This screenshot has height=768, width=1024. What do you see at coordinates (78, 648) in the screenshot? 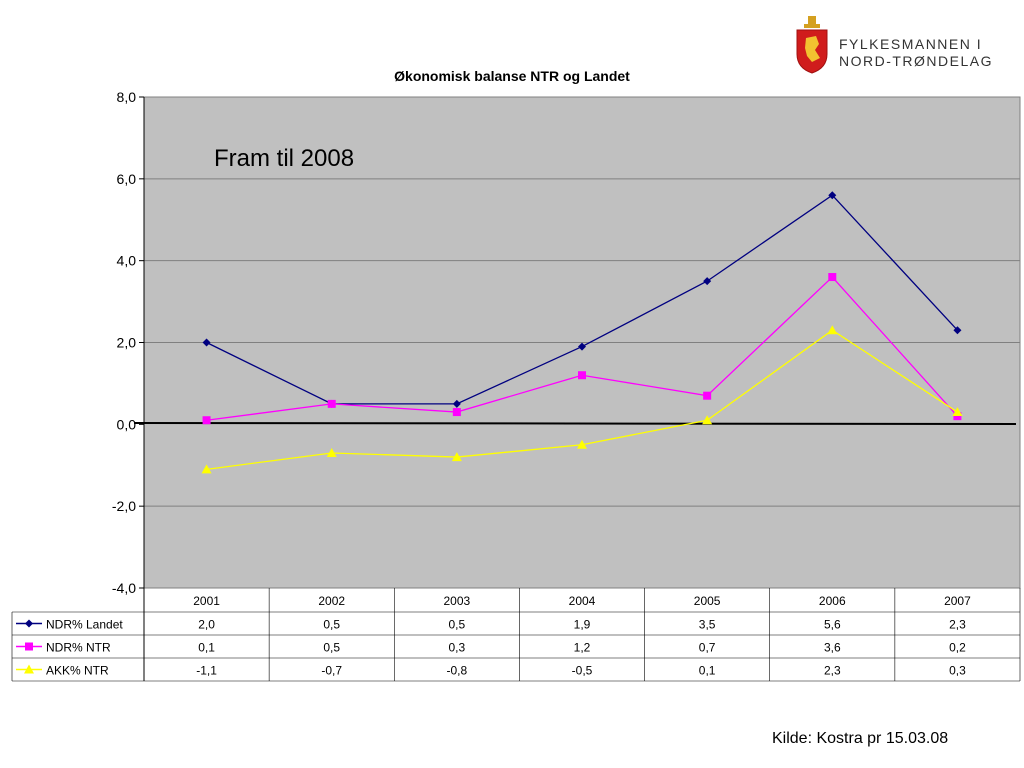
I see `legend-label: NDR% NTR` at bounding box center [78, 648].